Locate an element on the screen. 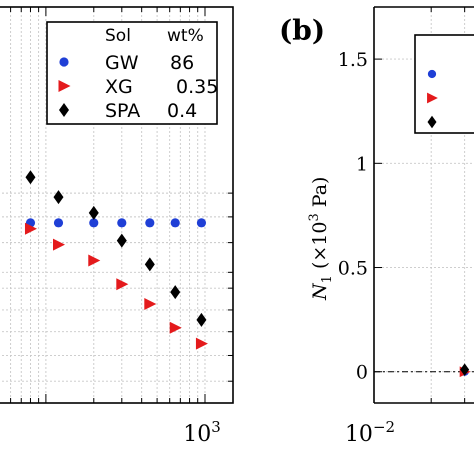 Image resolution: width=474 pixels, height=474 pixels. panel-b-y-axis-label: N1 (×103 Pa) is located at coordinates (321, 239).